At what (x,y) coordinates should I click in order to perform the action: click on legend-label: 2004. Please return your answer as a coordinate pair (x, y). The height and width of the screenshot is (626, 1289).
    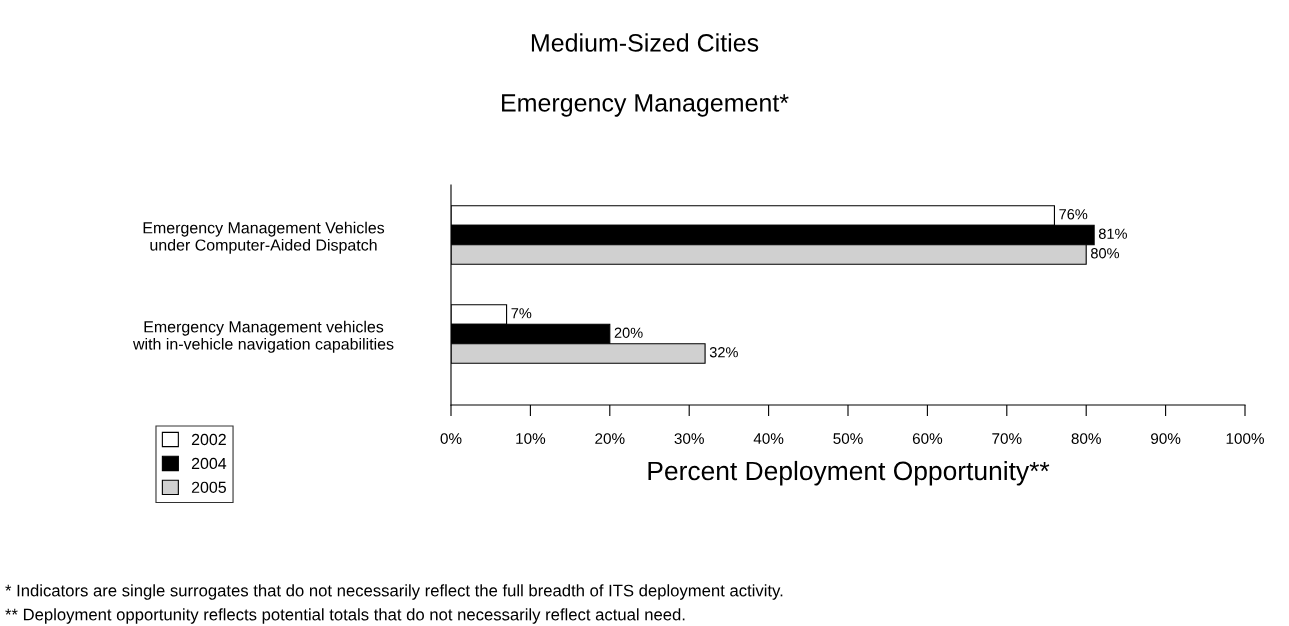
    Looking at the image, I should click on (209, 463).